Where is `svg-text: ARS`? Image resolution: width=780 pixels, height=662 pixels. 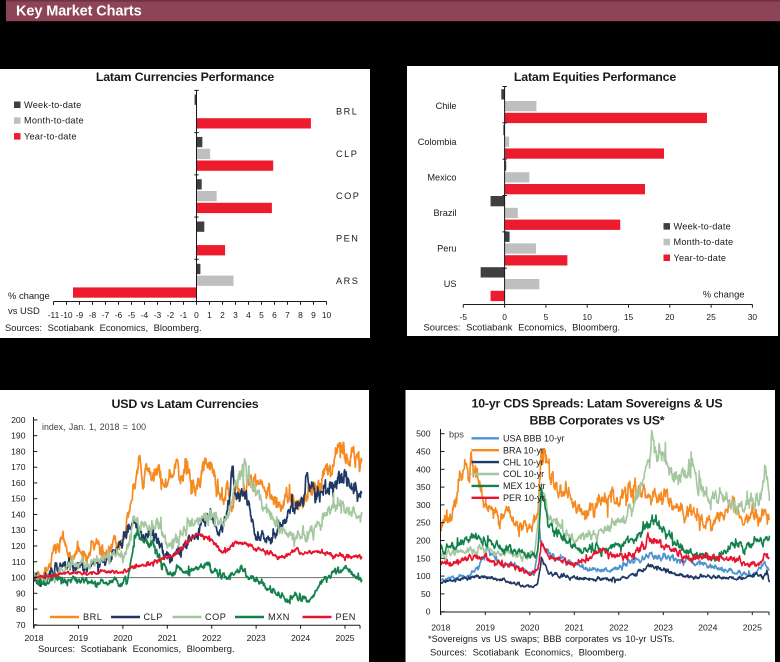
svg-text: ARS is located at coordinates (347, 281).